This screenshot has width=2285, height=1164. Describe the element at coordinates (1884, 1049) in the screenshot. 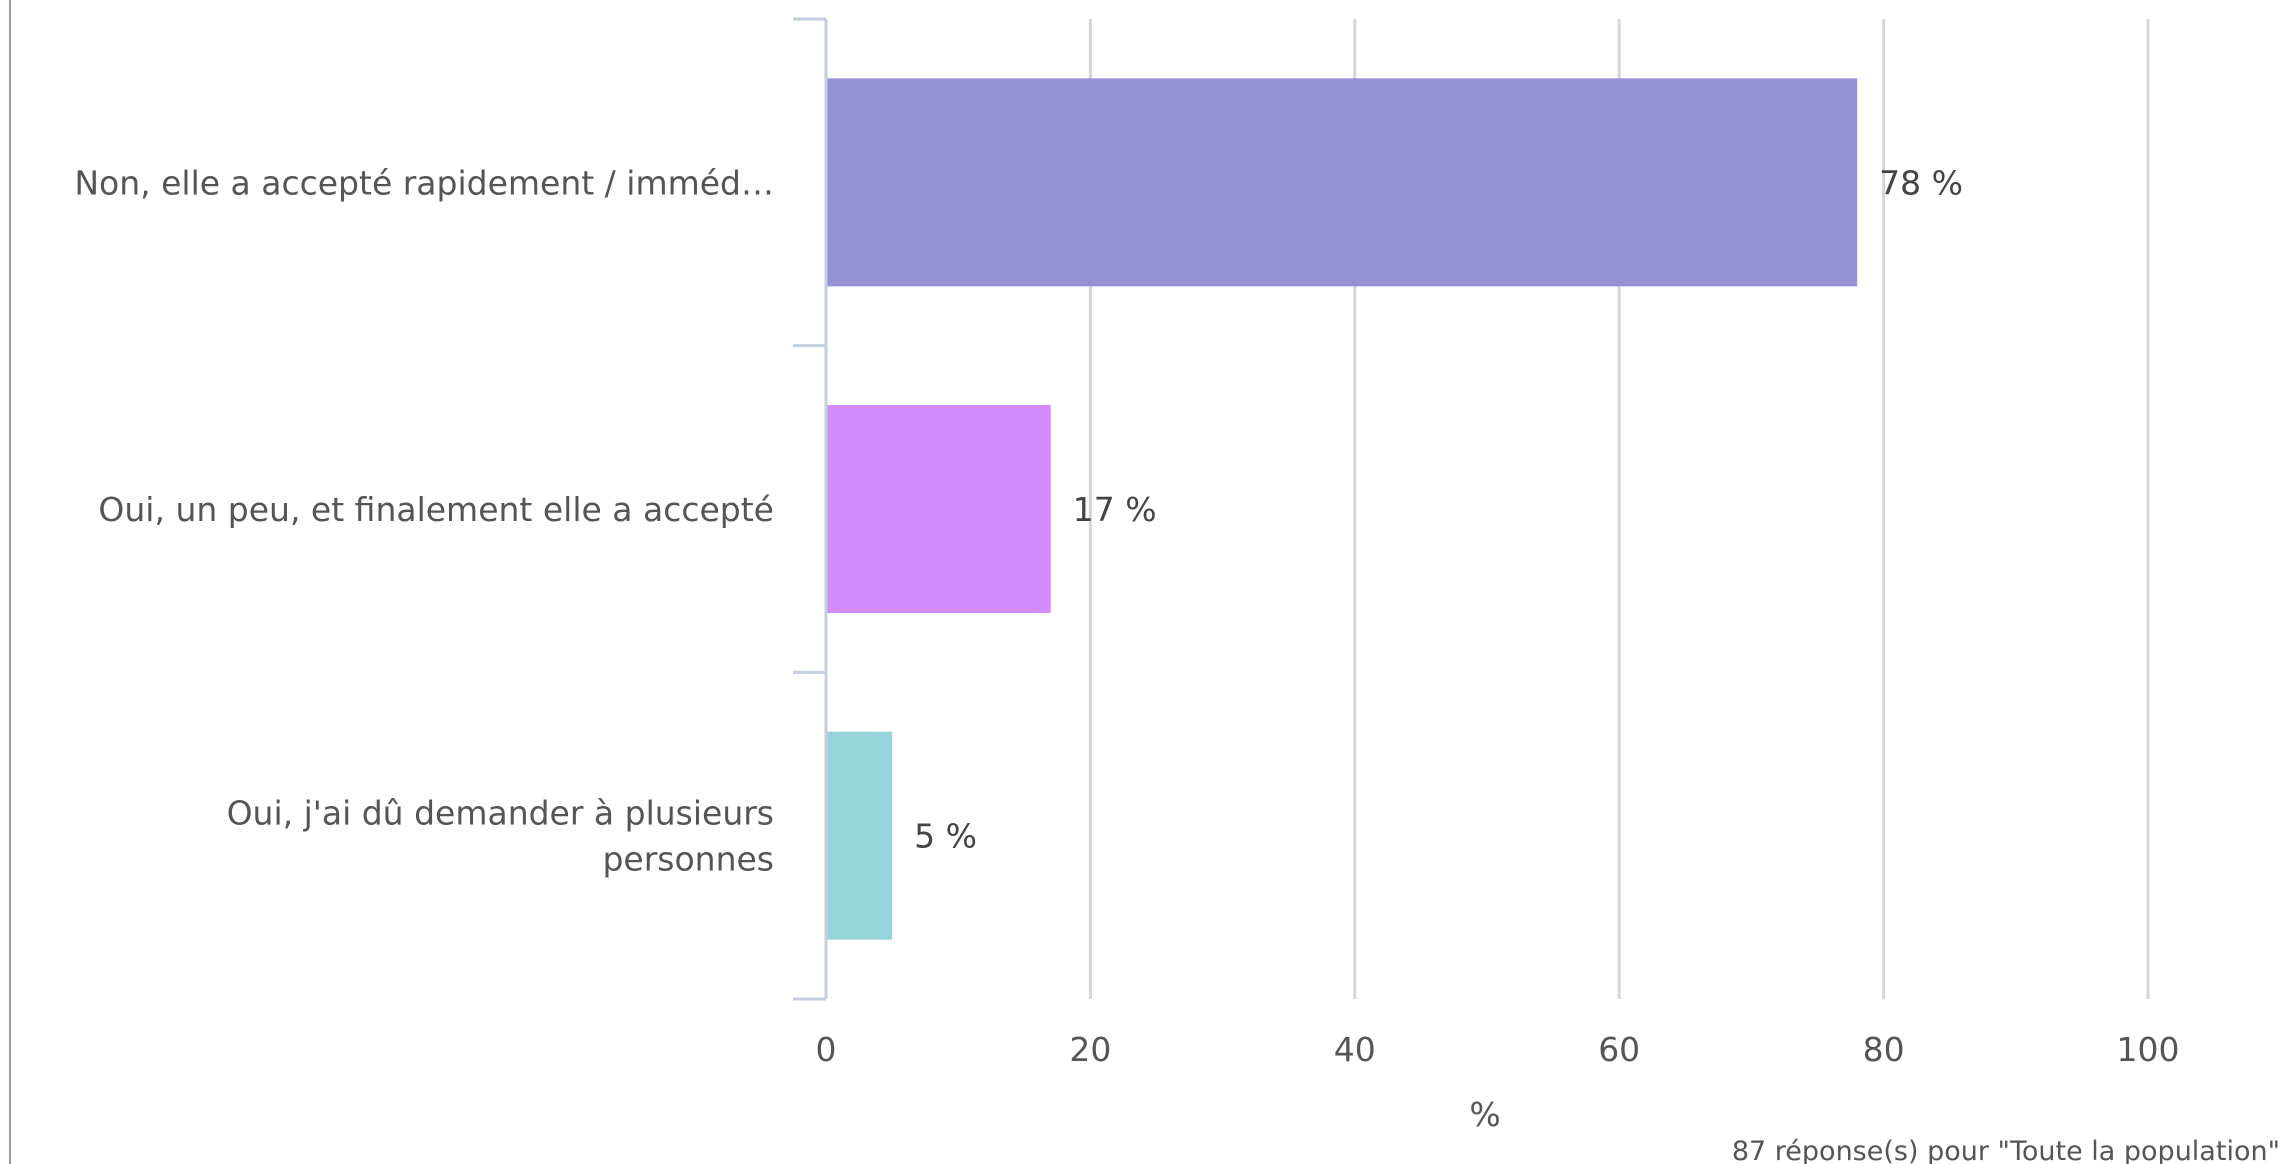

I see `x-tick-label: 80` at that location.